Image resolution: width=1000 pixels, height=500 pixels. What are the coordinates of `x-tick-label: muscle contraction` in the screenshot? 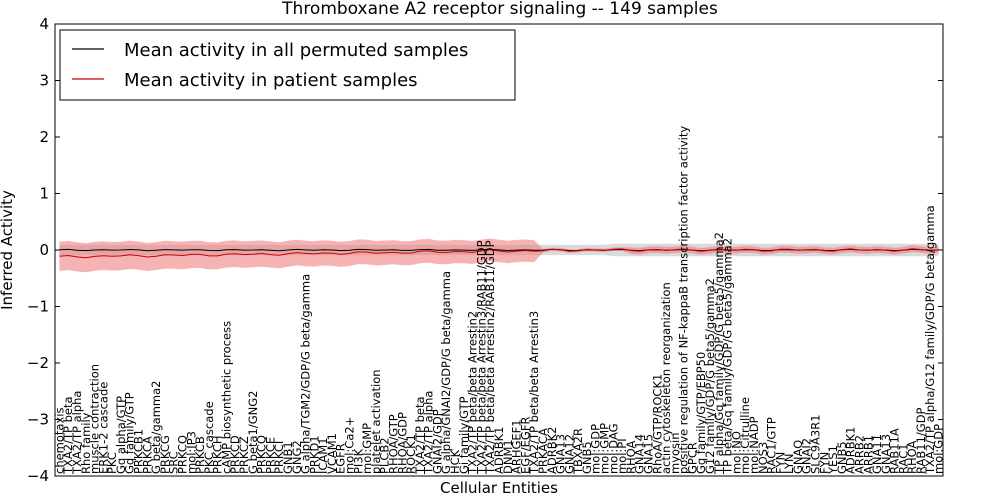 It's located at (95, 419).